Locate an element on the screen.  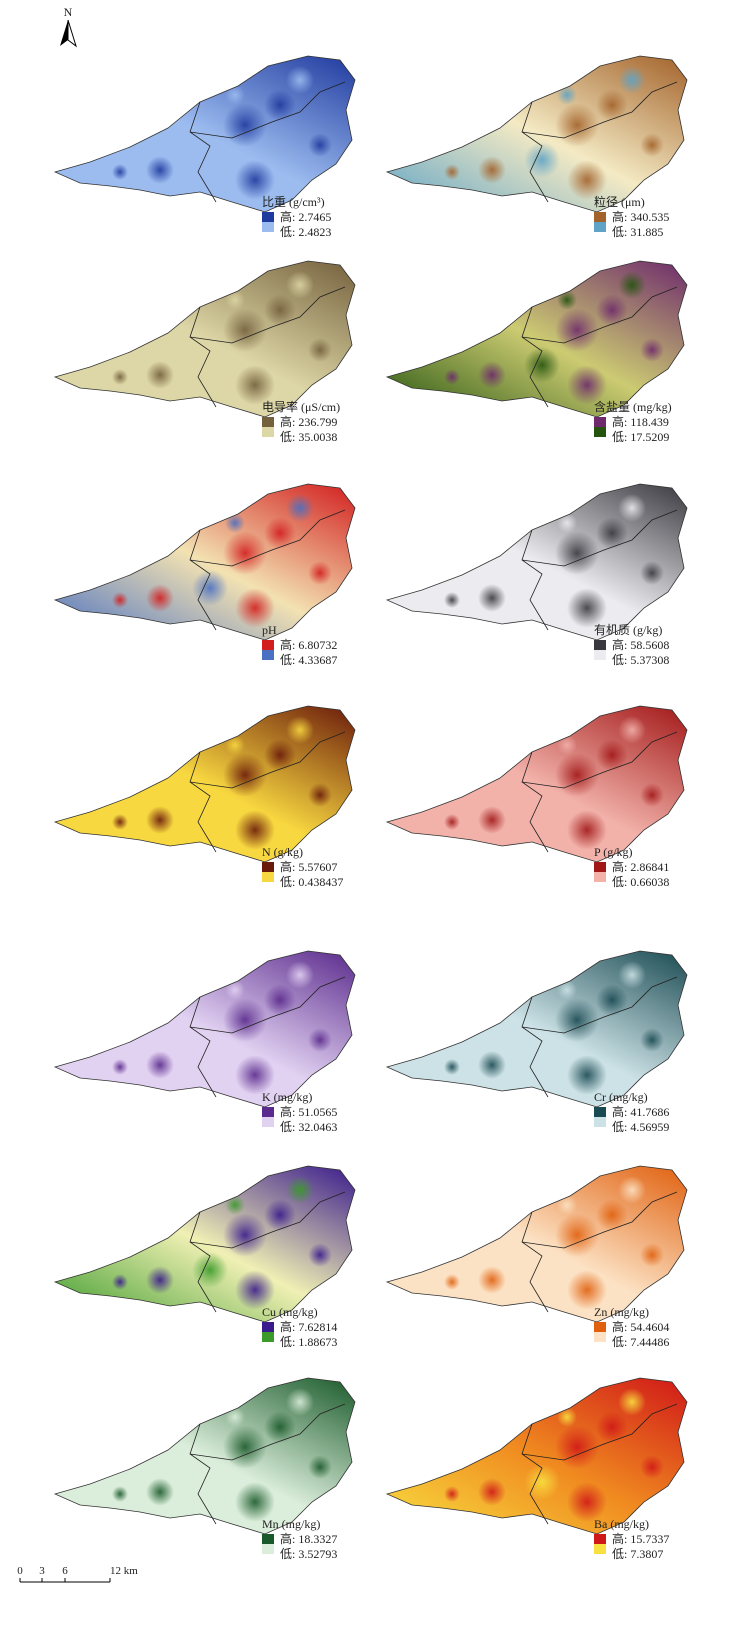
legend-high: 高: 41.7686 is located at coordinates (640, 1111).